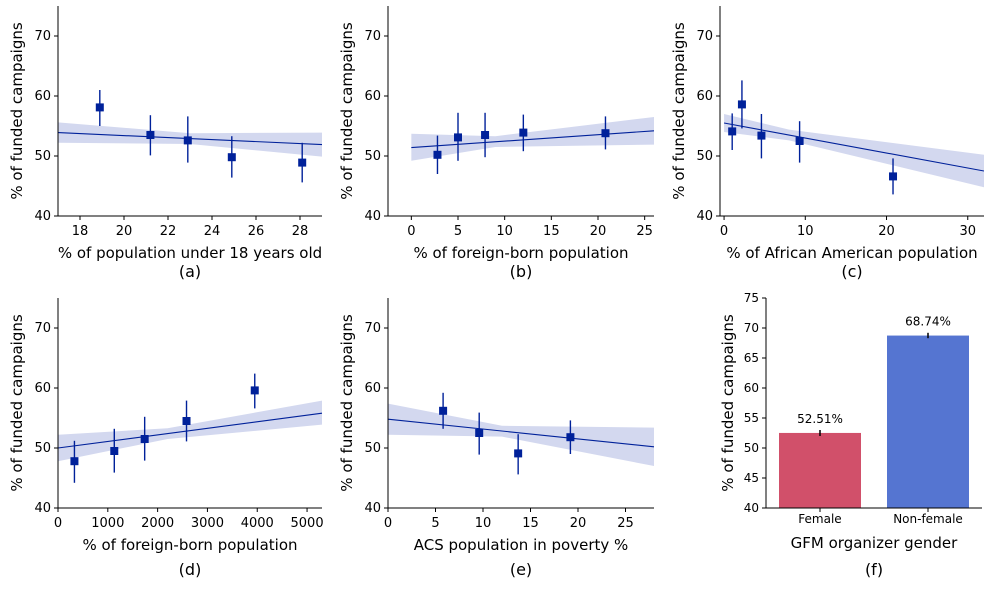 The width and height of the screenshot is (984, 590). I want to click on x-tick-label: 5000, so click(307, 523).